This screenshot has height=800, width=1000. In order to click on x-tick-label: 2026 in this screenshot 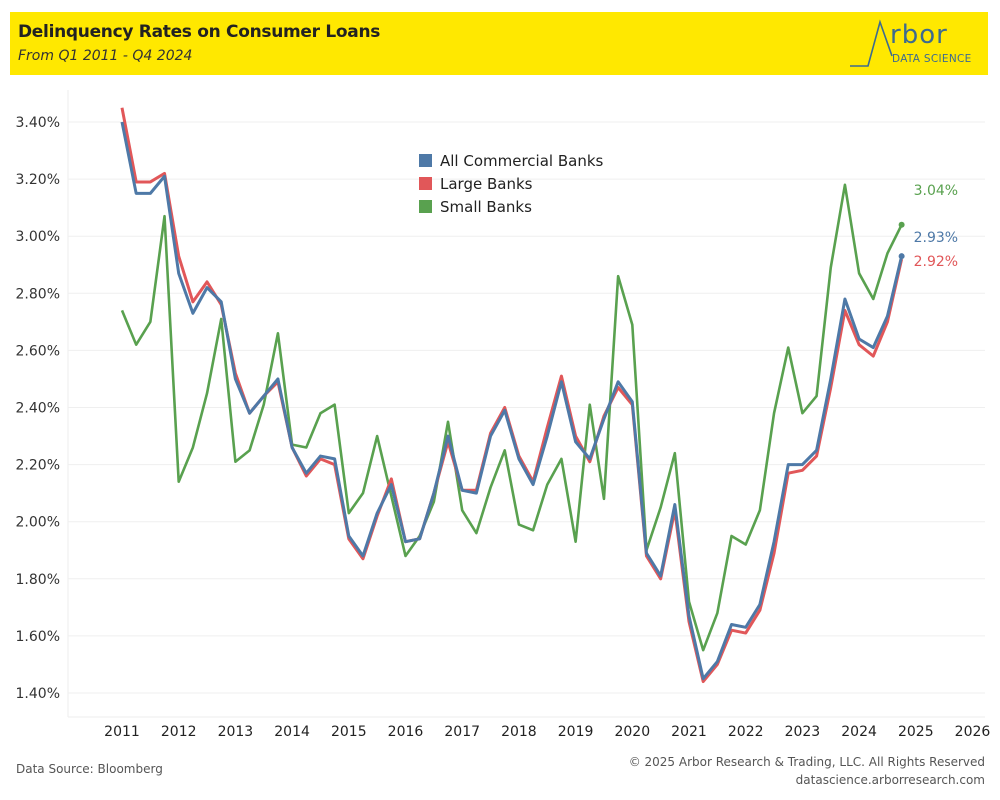, I will do `click(973, 732)`.